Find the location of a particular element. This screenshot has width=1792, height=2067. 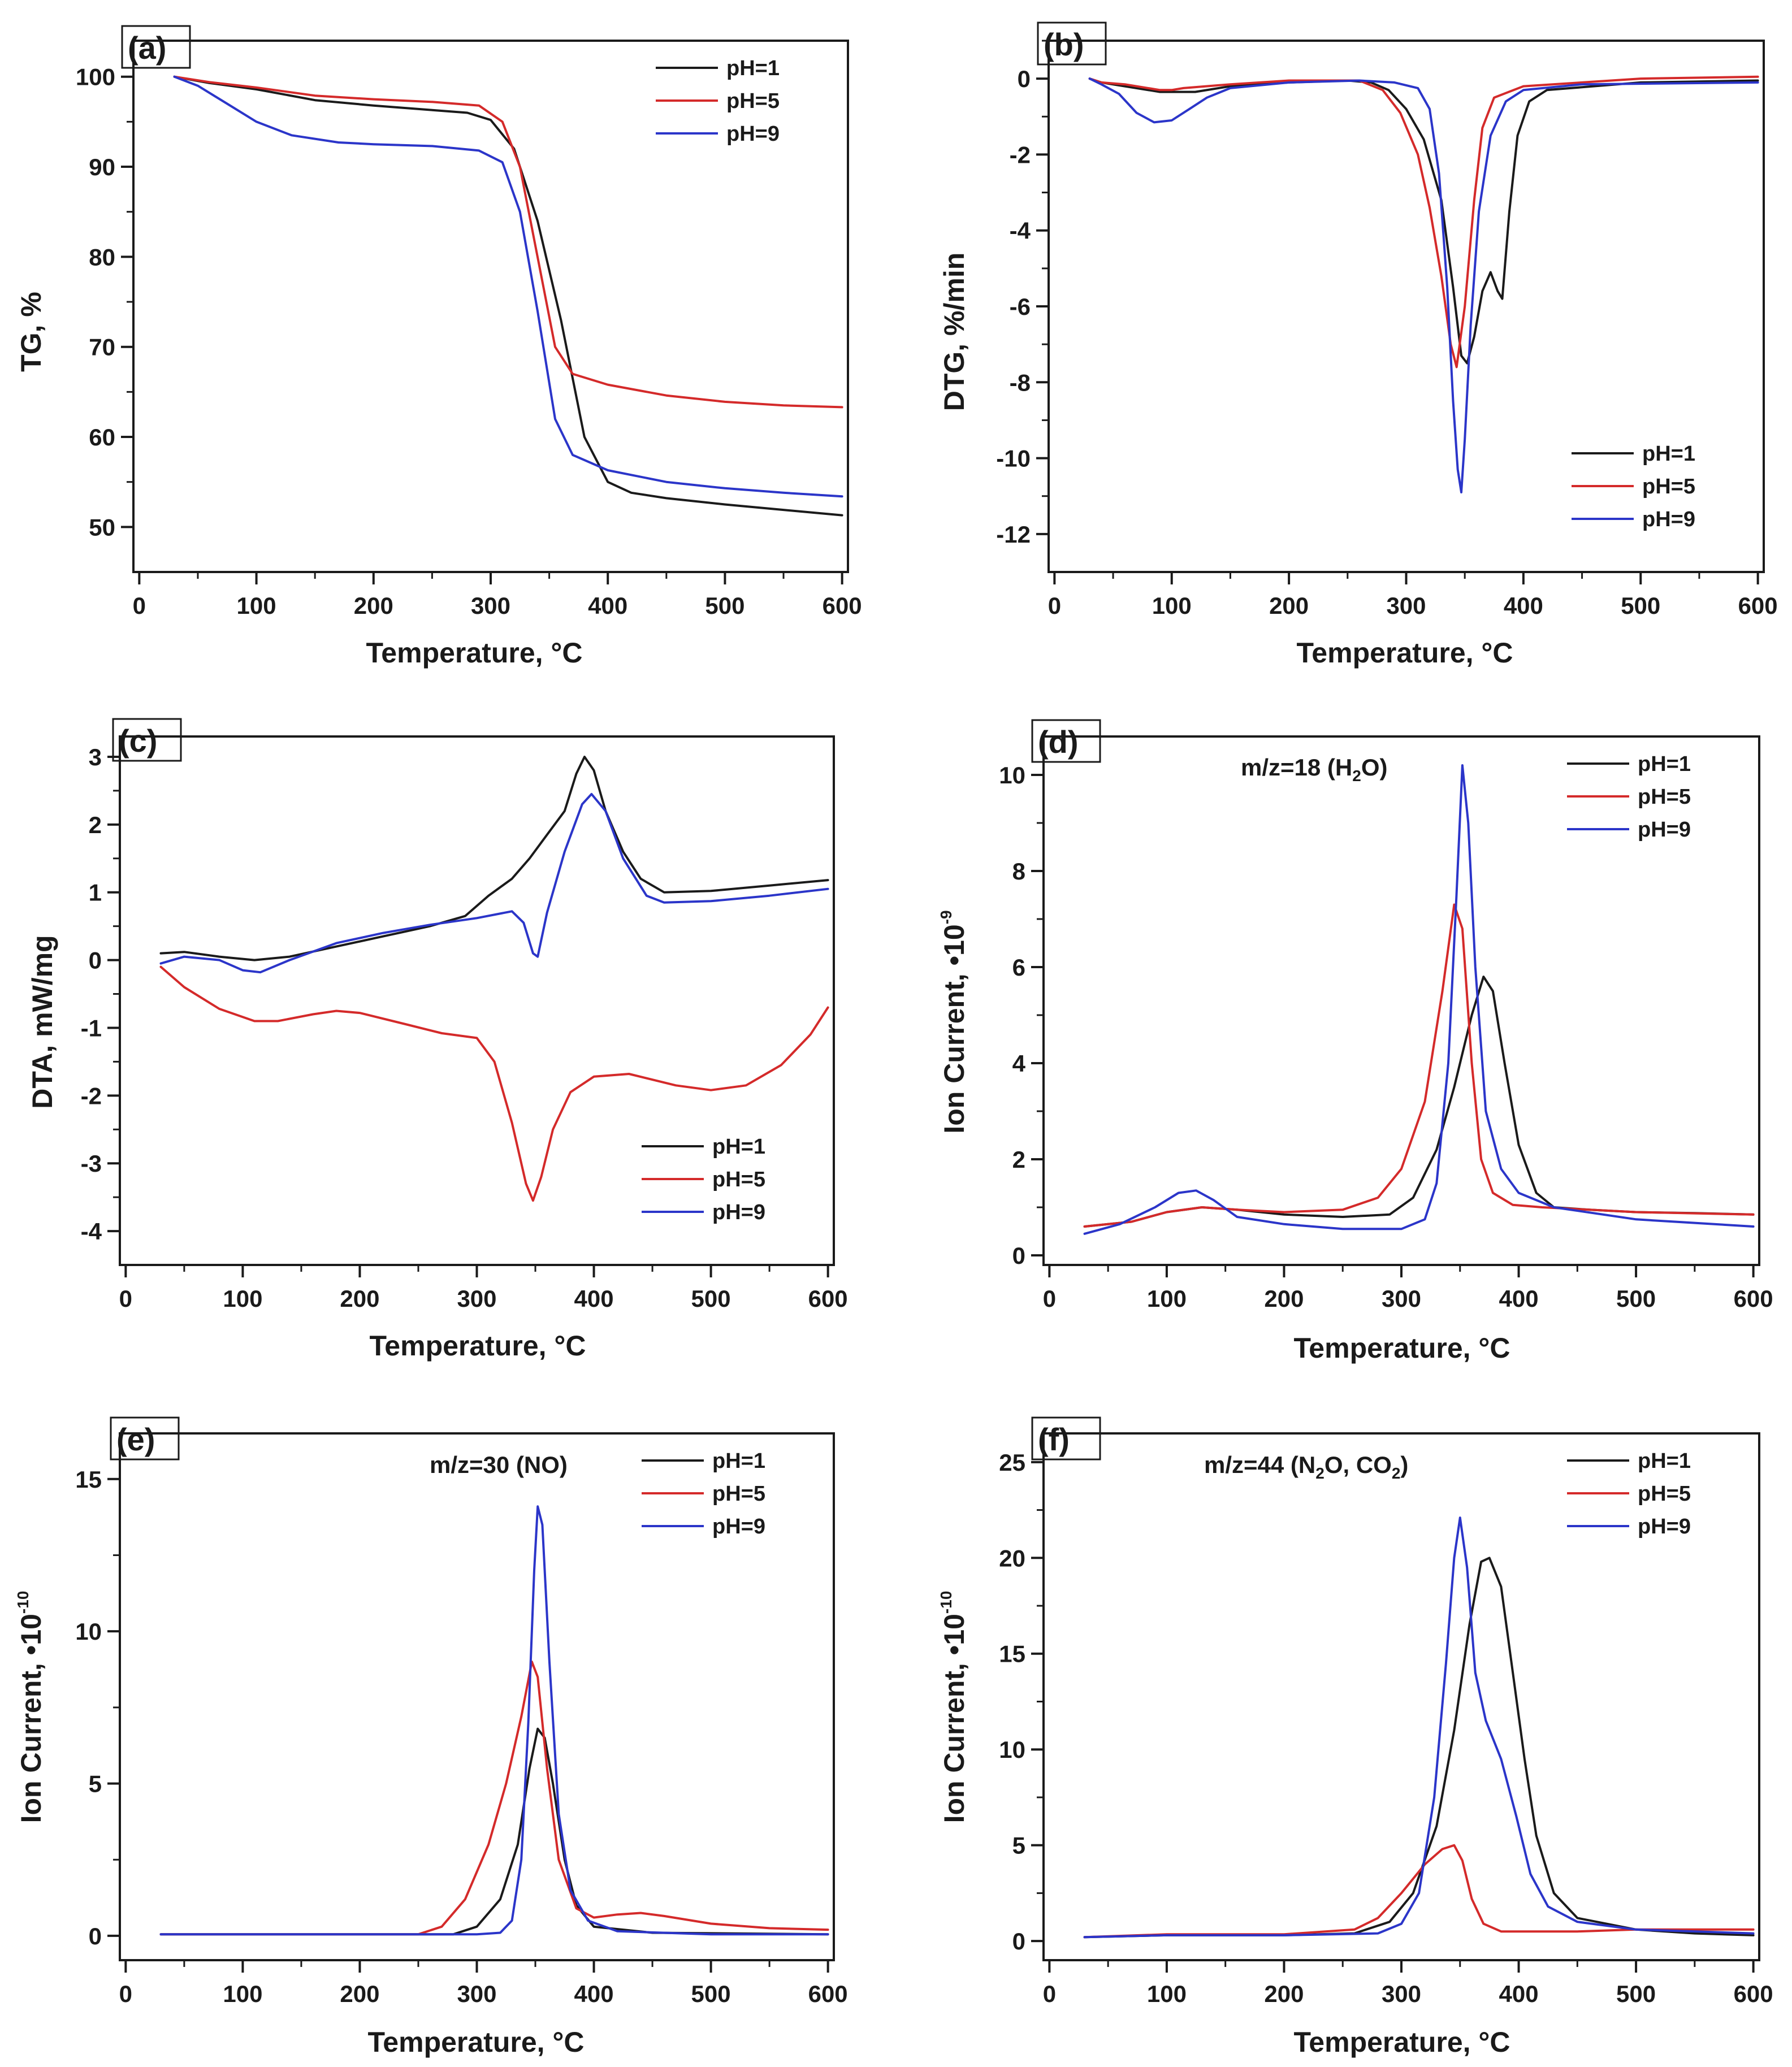

annotation-e: m/z=30 (NO) is located at coordinates (499, 1464).